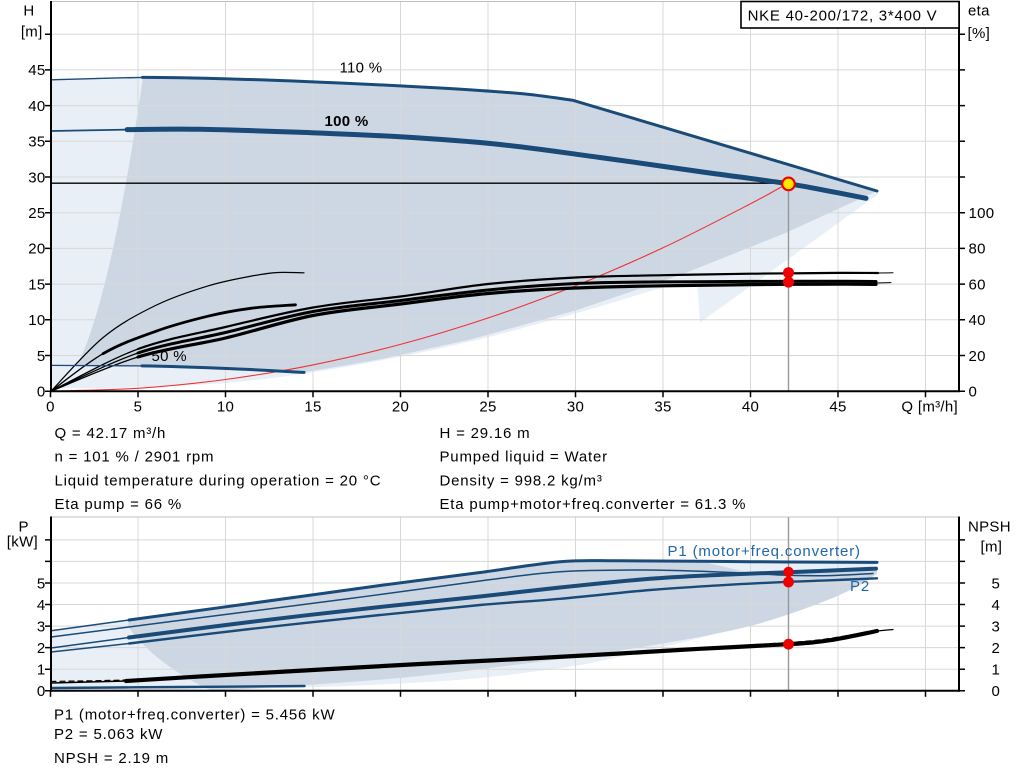 This screenshot has width=1024, height=781. Describe the element at coordinates (764, 551) in the screenshot. I see `svg-text: P1 (motor+freq.converter)` at that location.